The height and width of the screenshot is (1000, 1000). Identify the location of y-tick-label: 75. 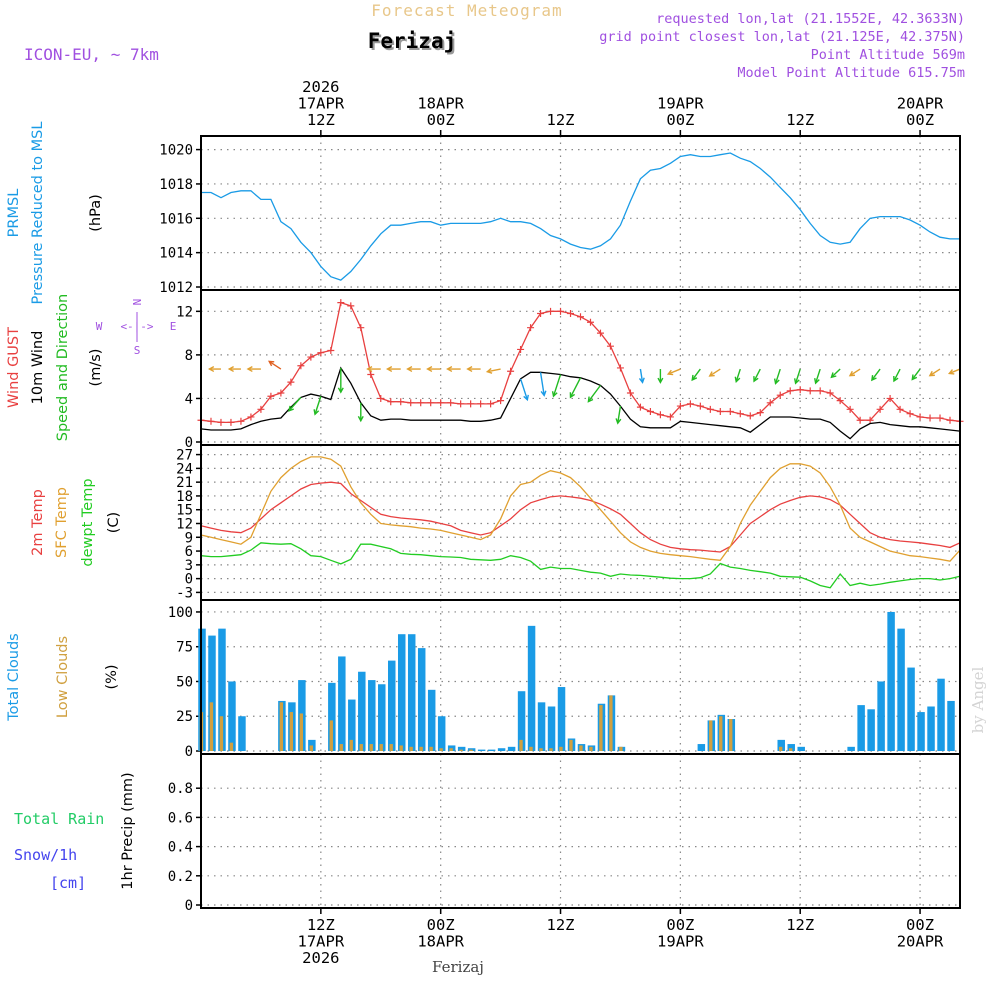
(184, 648).